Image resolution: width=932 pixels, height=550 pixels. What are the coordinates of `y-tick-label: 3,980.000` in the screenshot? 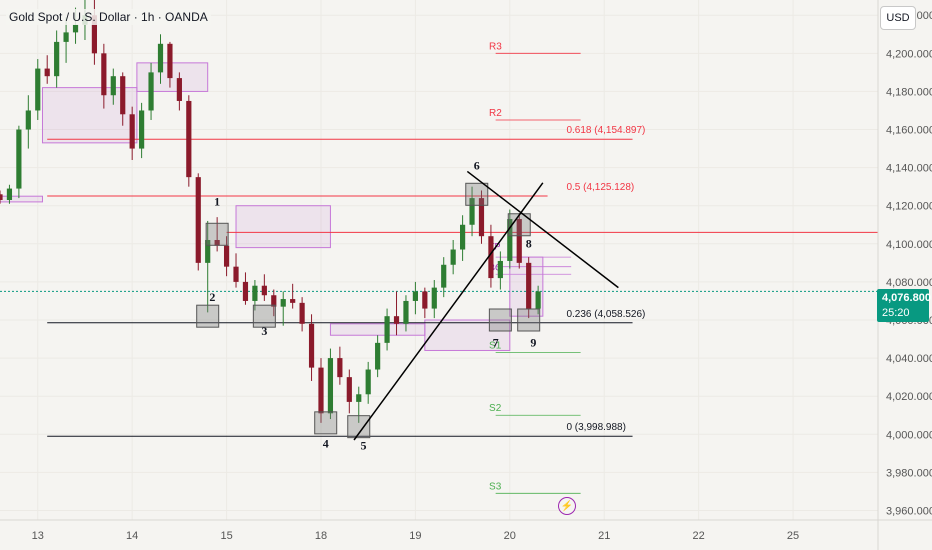 It's located at (909, 473).